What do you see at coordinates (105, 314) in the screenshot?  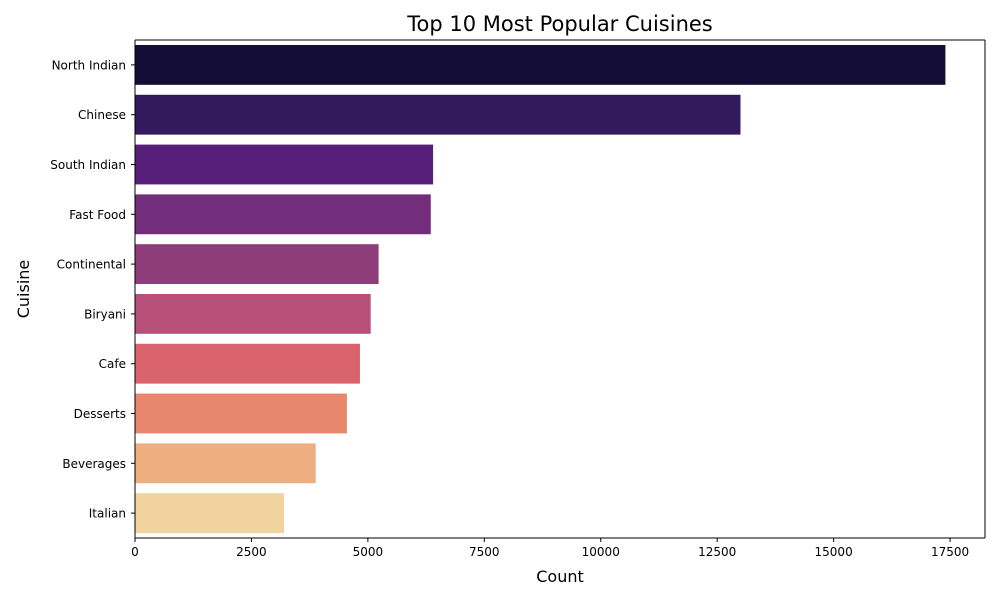 I see `y-tick-label: Biryani` at bounding box center [105, 314].